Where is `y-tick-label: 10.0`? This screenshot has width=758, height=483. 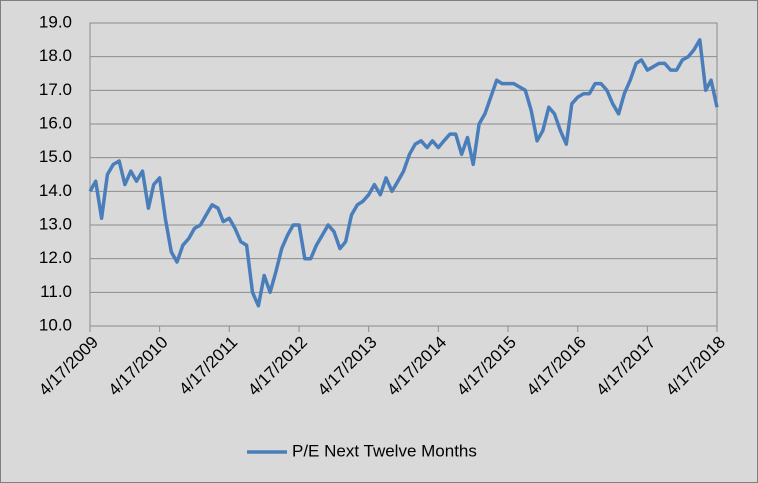
y-tick-label: 10.0 is located at coordinates (55, 324).